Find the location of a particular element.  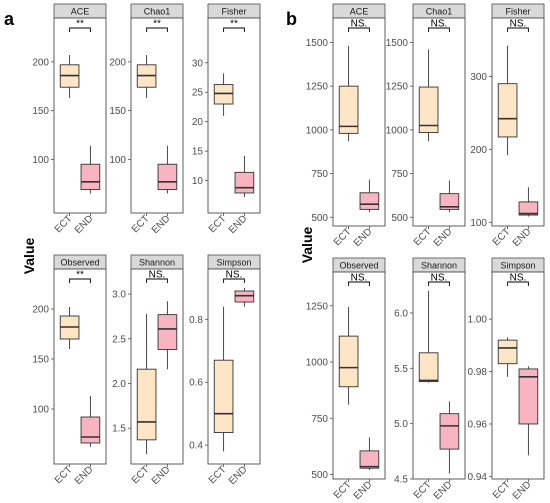

y-tick-label: 100 is located at coordinates (117, 160).